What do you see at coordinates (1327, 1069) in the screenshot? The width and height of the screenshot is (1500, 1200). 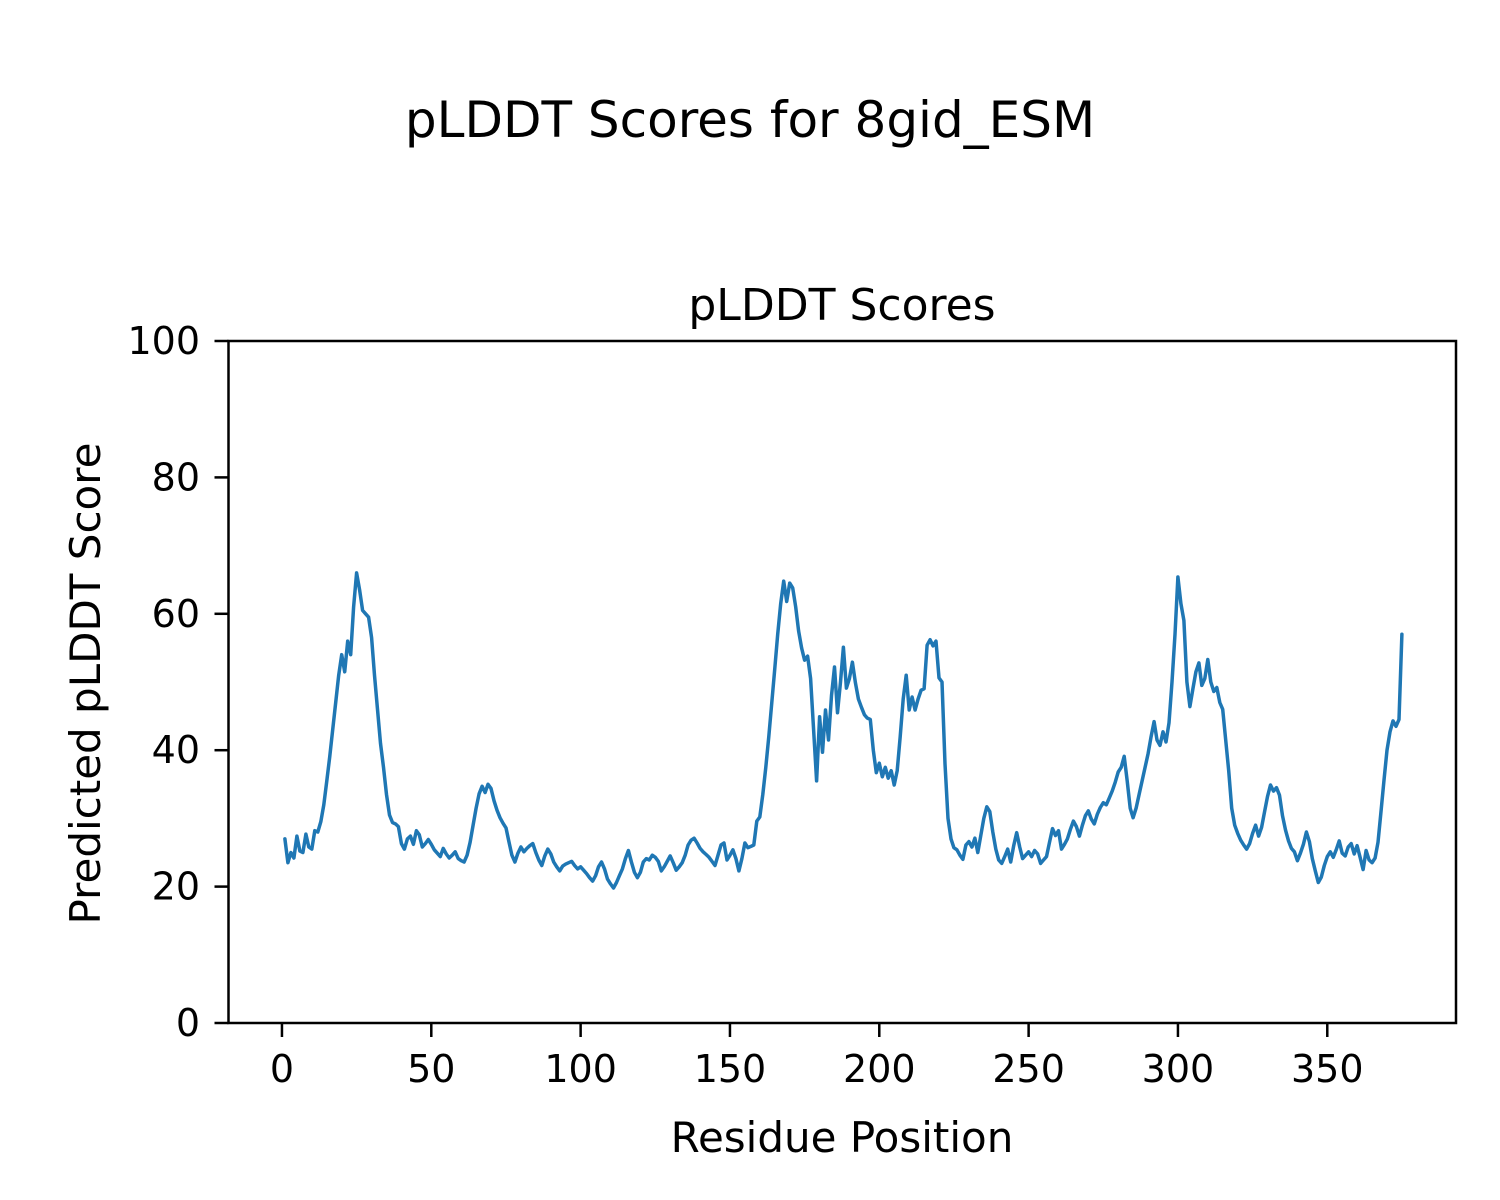 I see `x-tick-label: 350` at bounding box center [1327, 1069].